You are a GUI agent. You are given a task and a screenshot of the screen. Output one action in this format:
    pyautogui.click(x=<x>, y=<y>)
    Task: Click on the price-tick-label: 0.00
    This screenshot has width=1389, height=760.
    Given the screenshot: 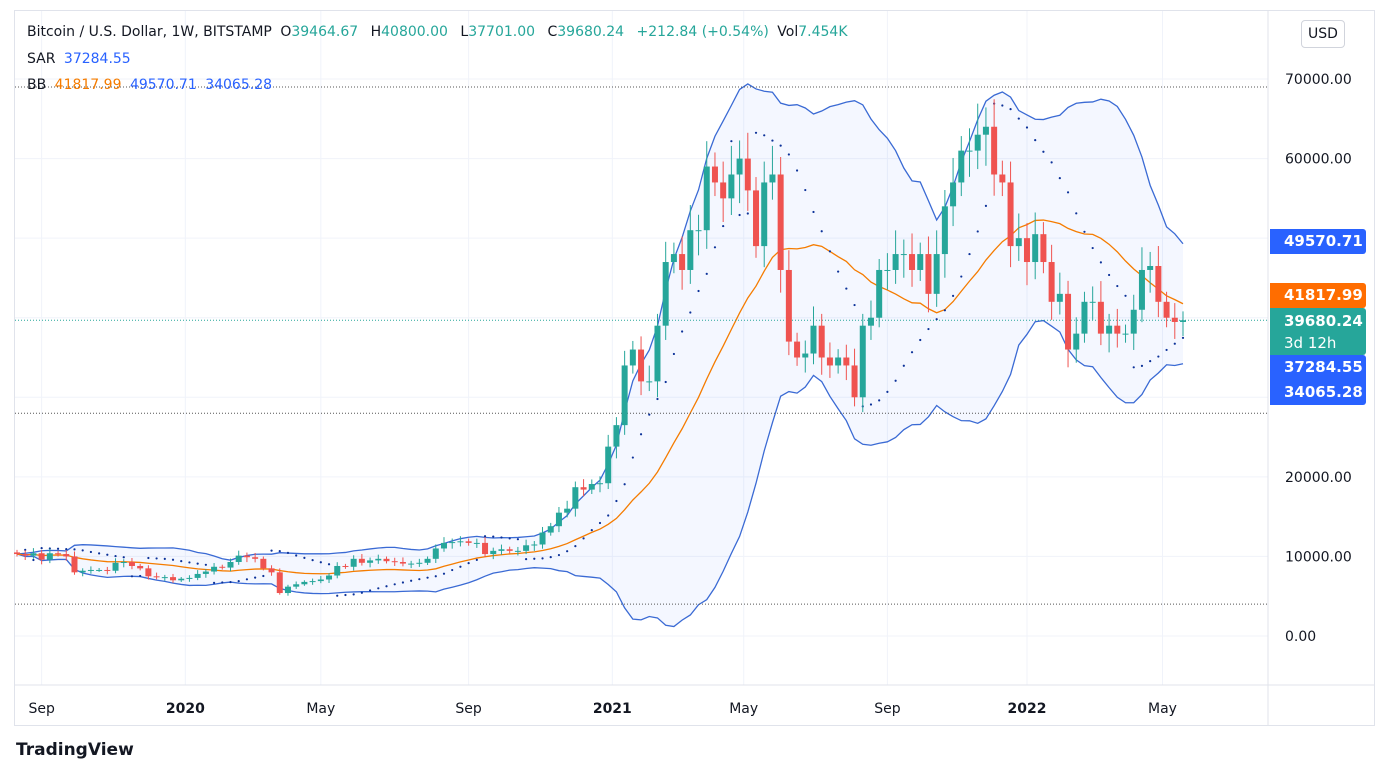 What is the action you would take?
    pyautogui.click(x=1300, y=637)
    